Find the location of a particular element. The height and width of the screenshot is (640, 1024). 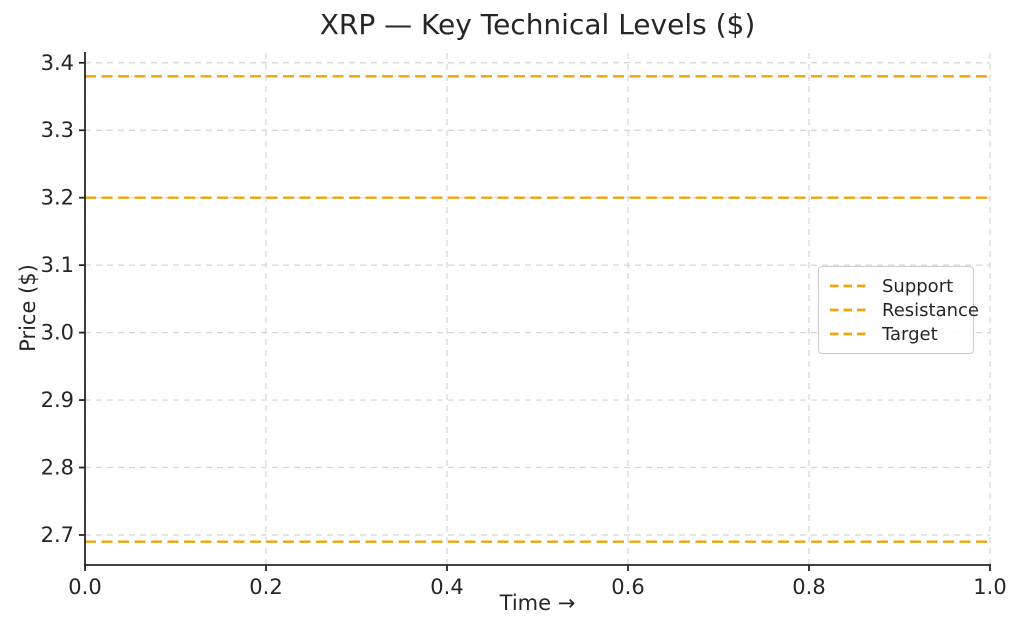

y-tick-label: 3.0 is located at coordinates (57, 333).